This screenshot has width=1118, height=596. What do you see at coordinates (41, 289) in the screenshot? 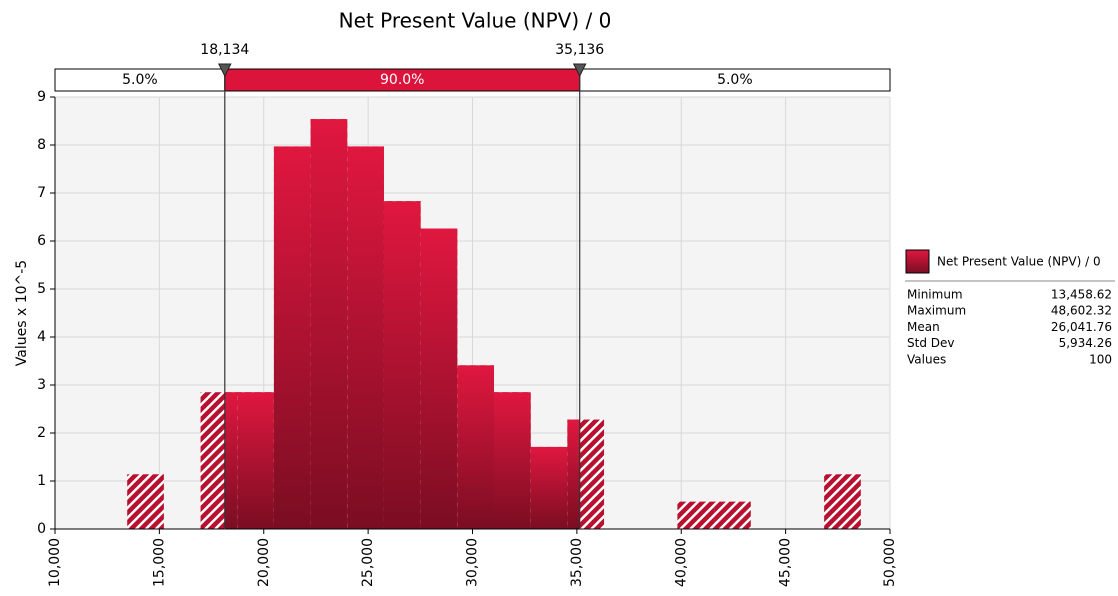
I see `y-tick-label: 5` at bounding box center [41, 289].